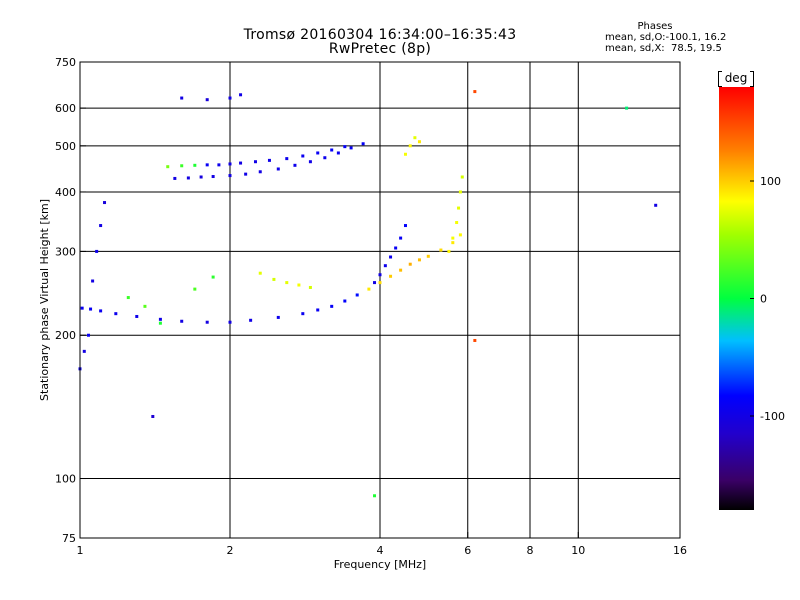  I want to click on x-tick-label: 4, so click(380, 550).